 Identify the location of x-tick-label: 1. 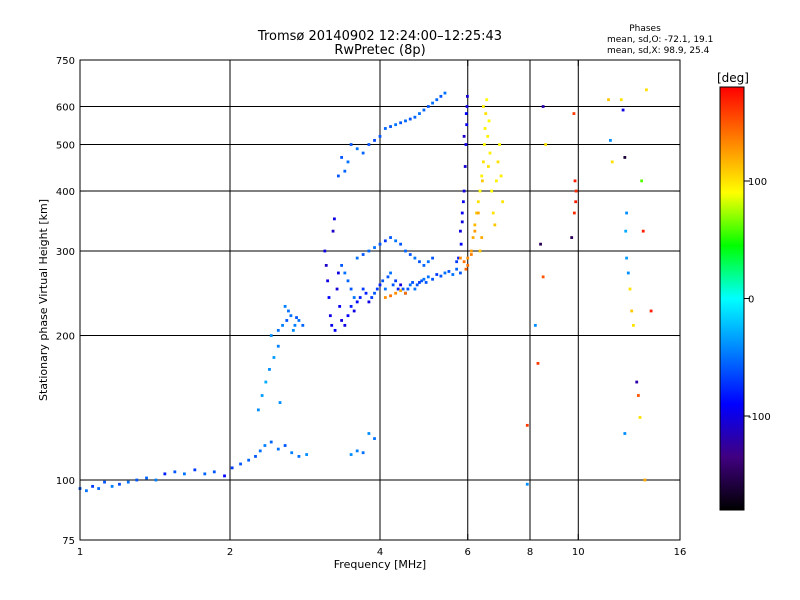
(80, 552).